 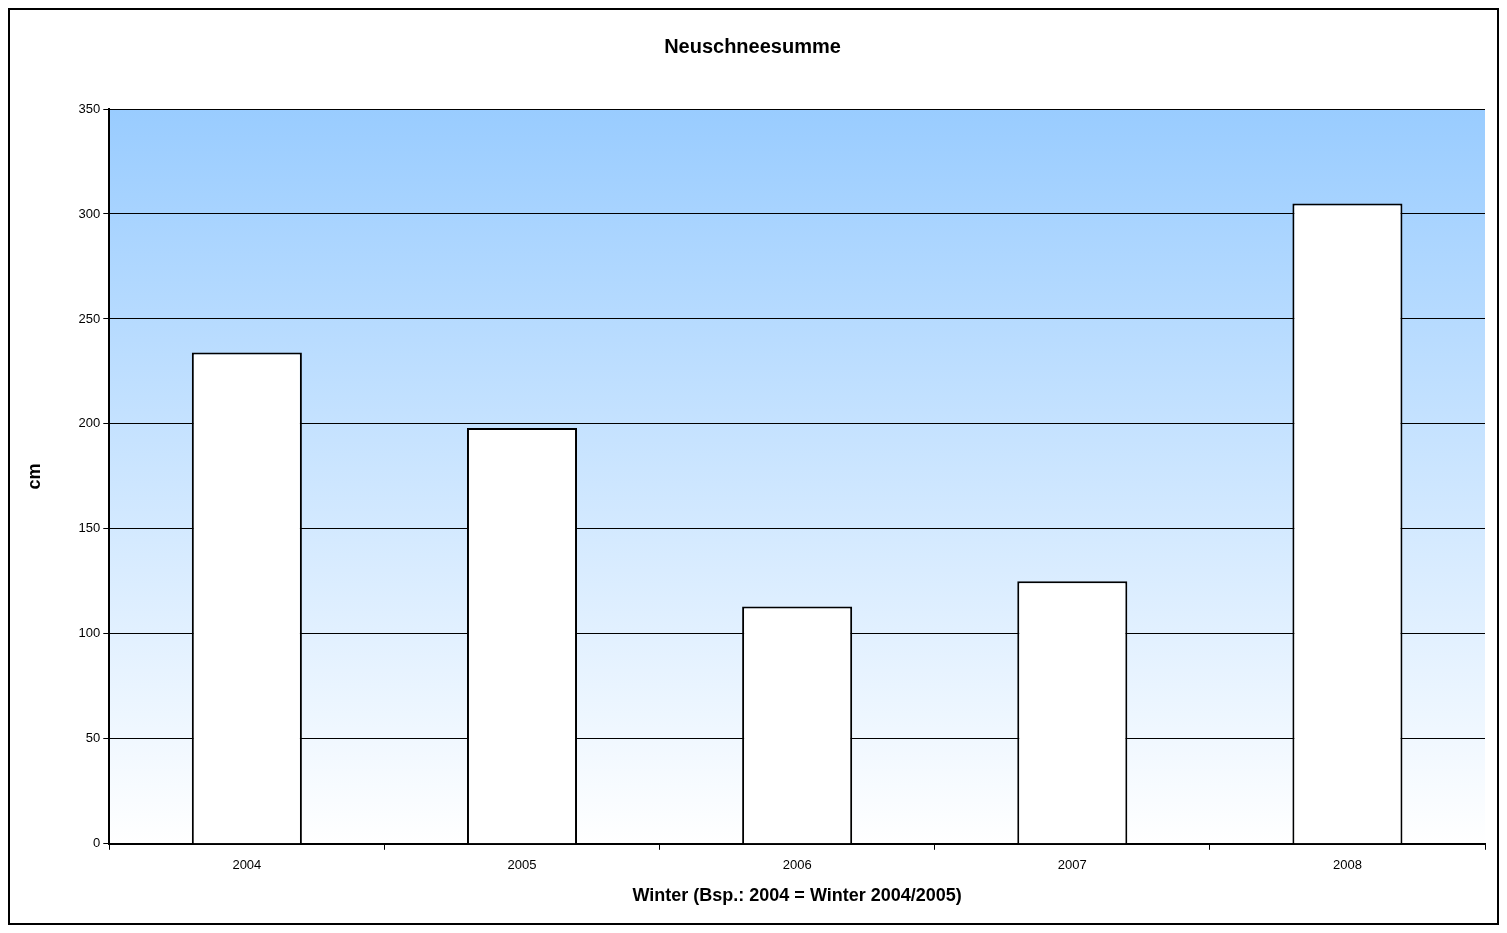 What do you see at coordinates (522, 865) in the screenshot?
I see `x-tick-label: 2005` at bounding box center [522, 865].